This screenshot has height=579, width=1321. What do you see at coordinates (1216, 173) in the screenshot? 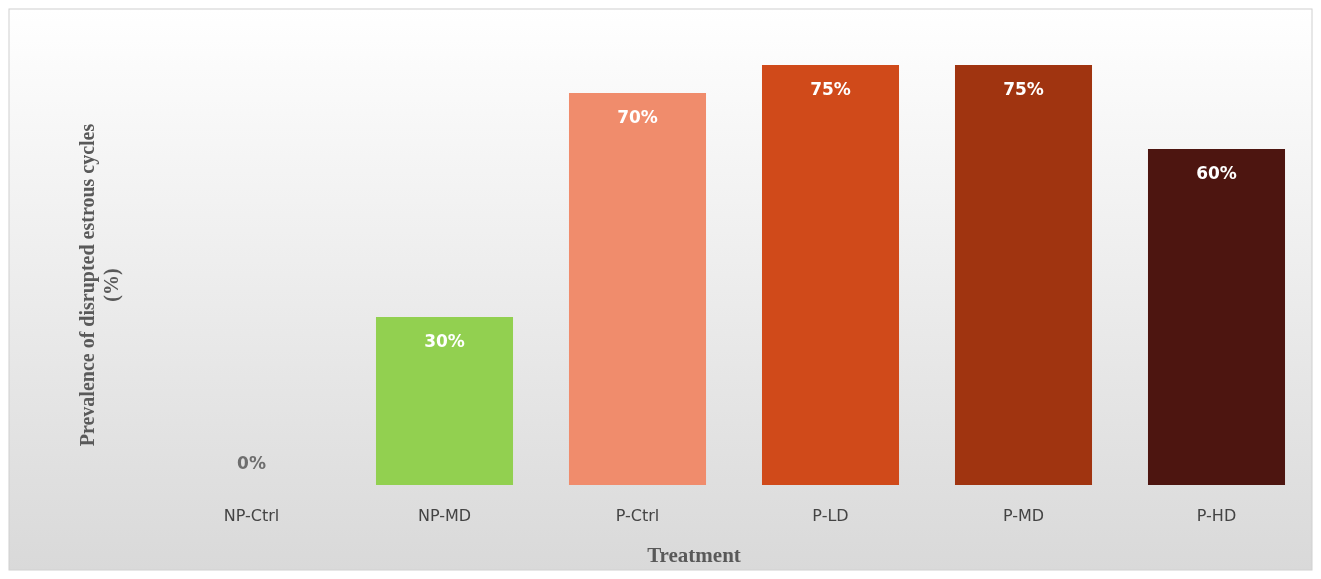
I see `data-label: 60%` at bounding box center [1216, 173].